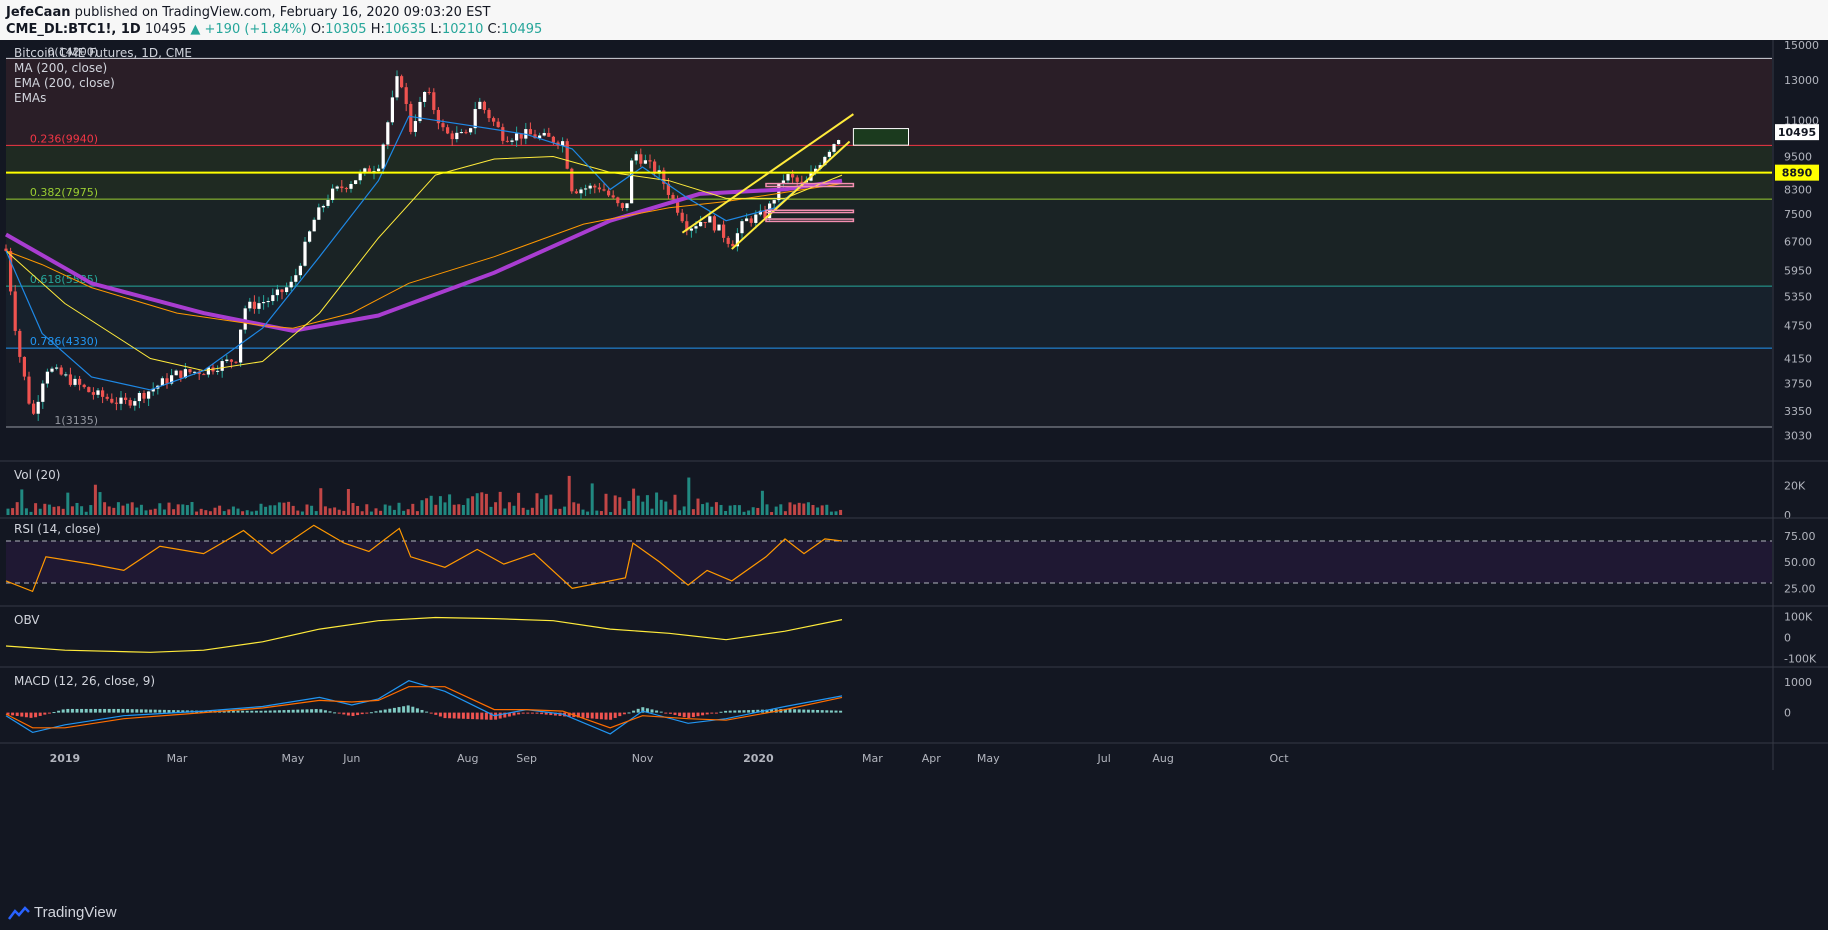 The height and width of the screenshot is (930, 1828). I want to click on price-tick-label: 3030, so click(1798, 435).